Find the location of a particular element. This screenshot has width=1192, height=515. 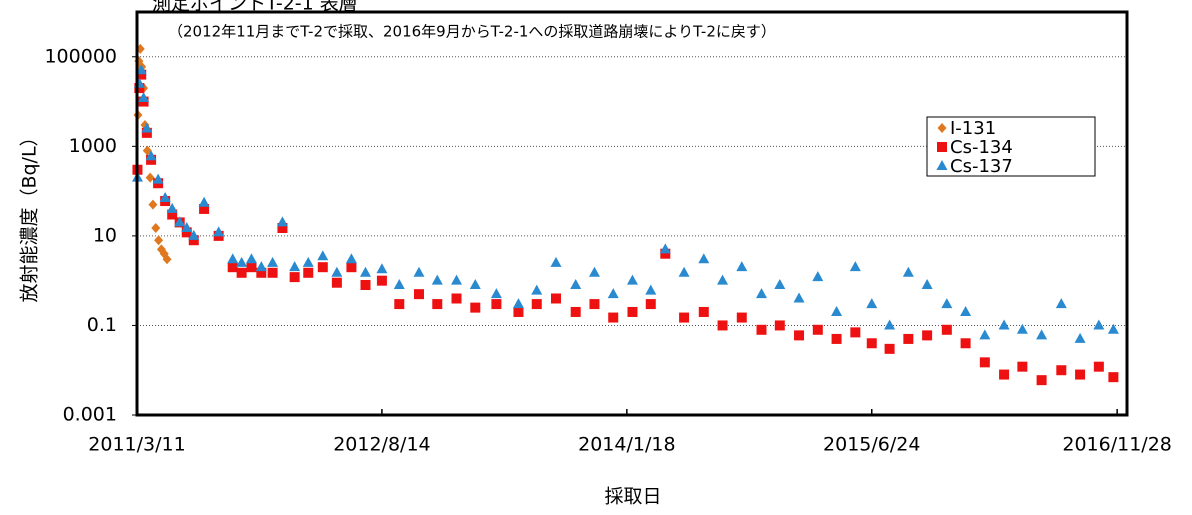

y-tick-label: 0.001 is located at coordinates (90, 415).